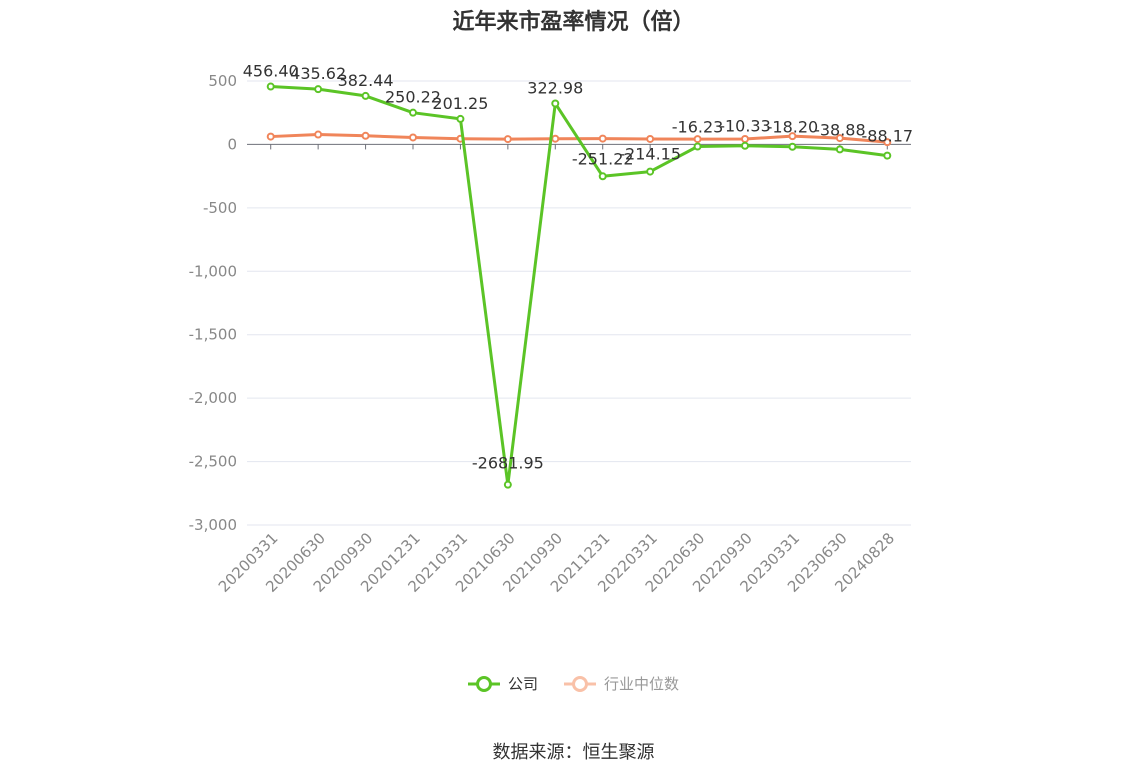  Describe the element at coordinates (840, 129) in the screenshot. I see `data-label-company: -38.88` at that location.